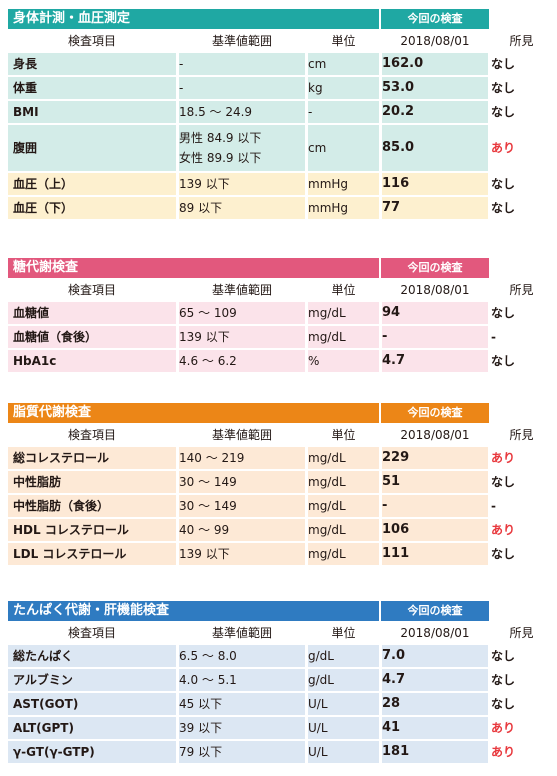 This screenshot has width=557, height=776. What do you see at coordinates (193, 611) in the screenshot?
I see `section-title: たんぱく代謝・肝機能検査` at bounding box center [193, 611].